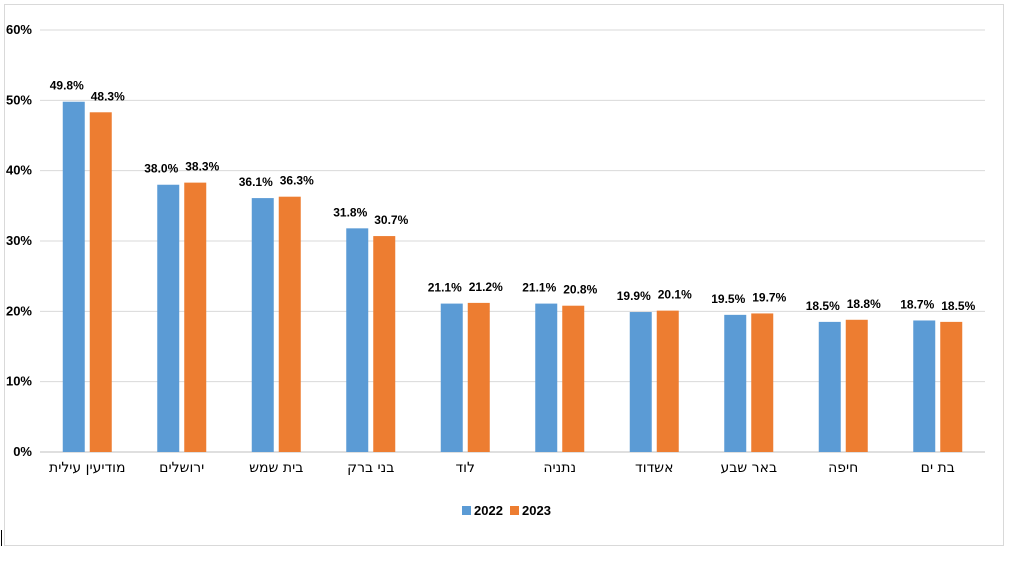 The height and width of the screenshot is (568, 1011). Describe the element at coordinates (1, 538) in the screenshot. I see `text-cursor` at that location.